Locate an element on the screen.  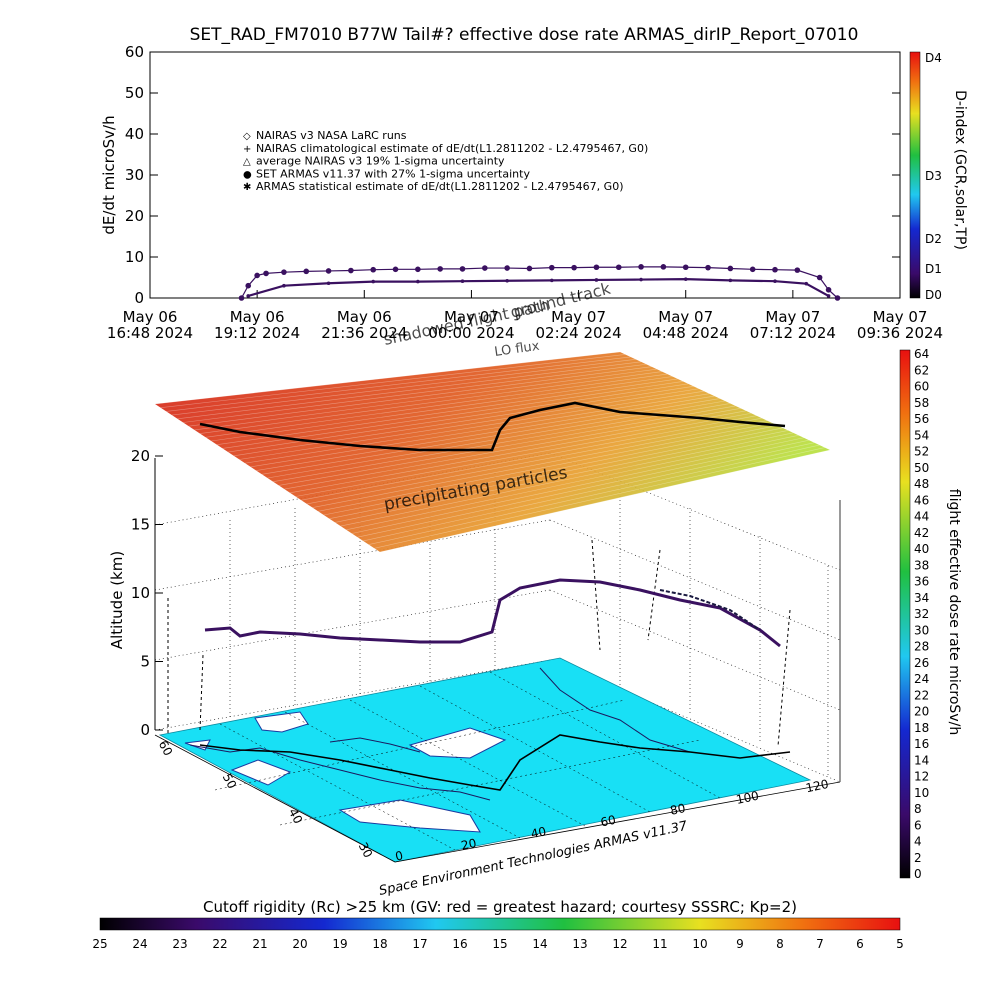
lat-axis is located at coordinates (275, 798).